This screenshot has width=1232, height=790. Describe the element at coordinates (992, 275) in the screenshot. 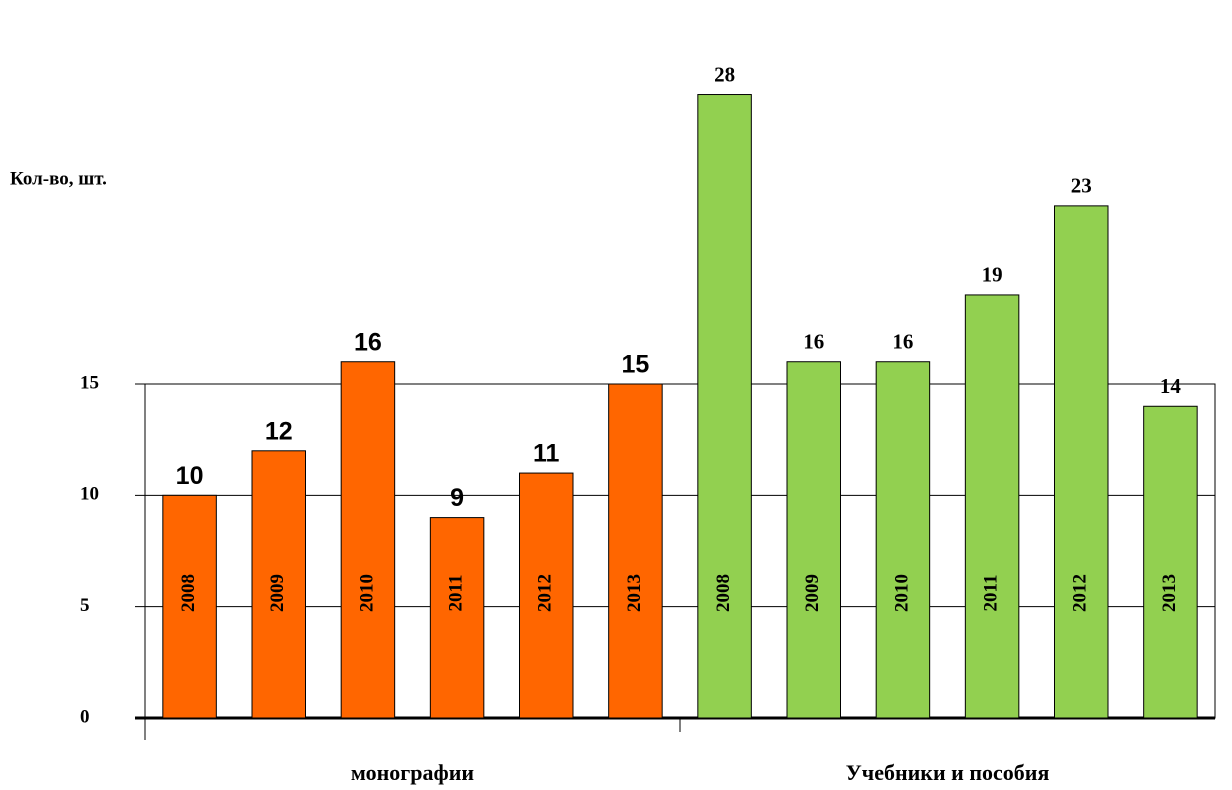

I see `value-label: 19` at that location.